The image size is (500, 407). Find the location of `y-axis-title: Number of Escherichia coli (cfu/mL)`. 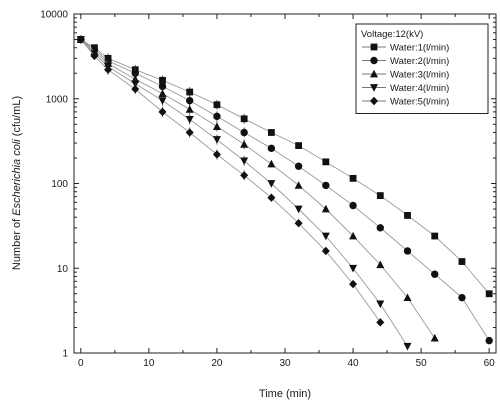

y-axis-title: Number of Escherichia coli (cfu/mL) is located at coordinates (17, 183).